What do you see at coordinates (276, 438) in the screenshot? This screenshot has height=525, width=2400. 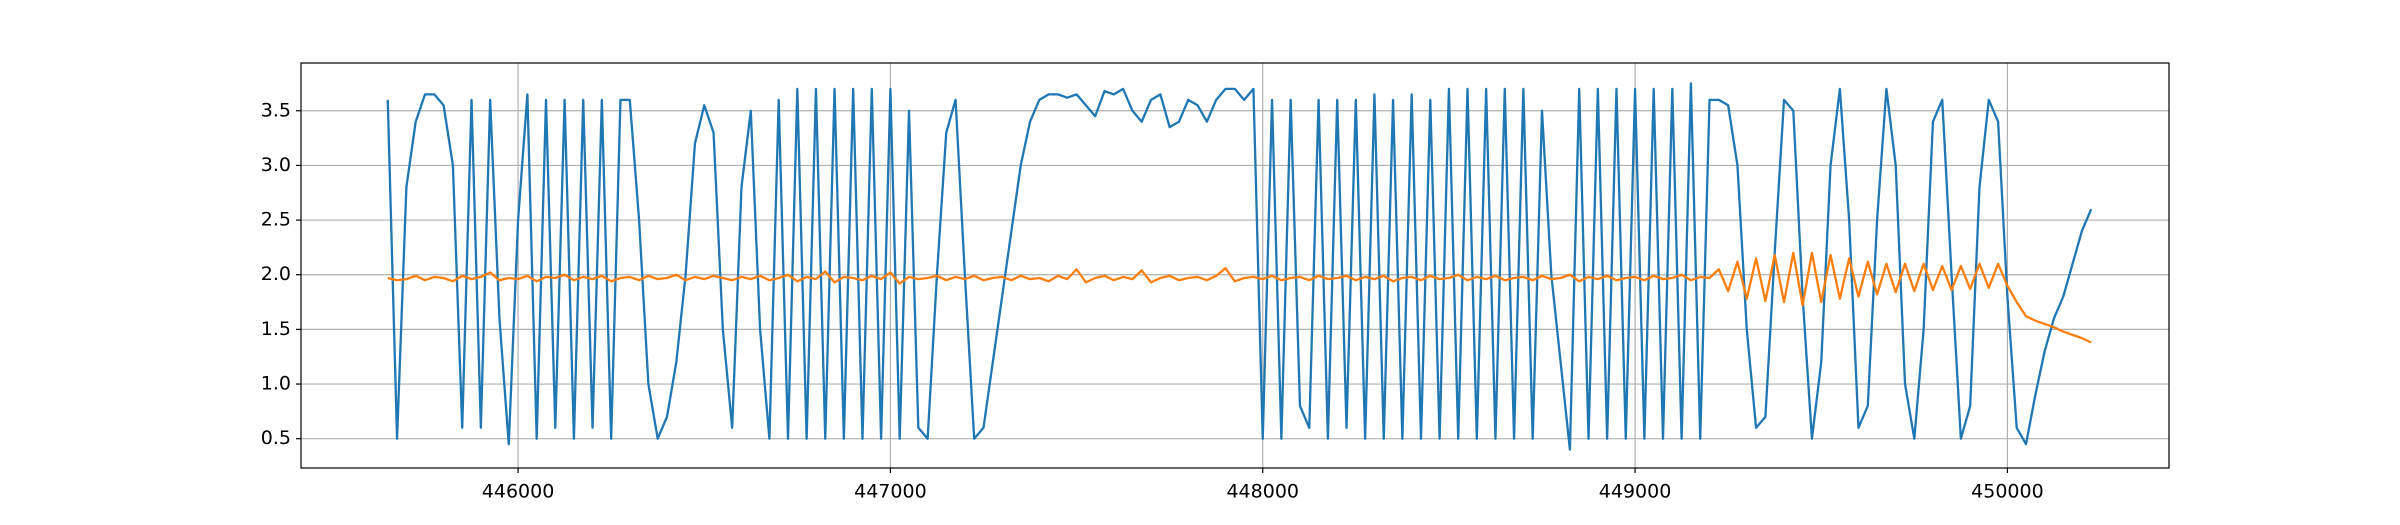 I see `y-tick-label: 0.5` at bounding box center [276, 438].